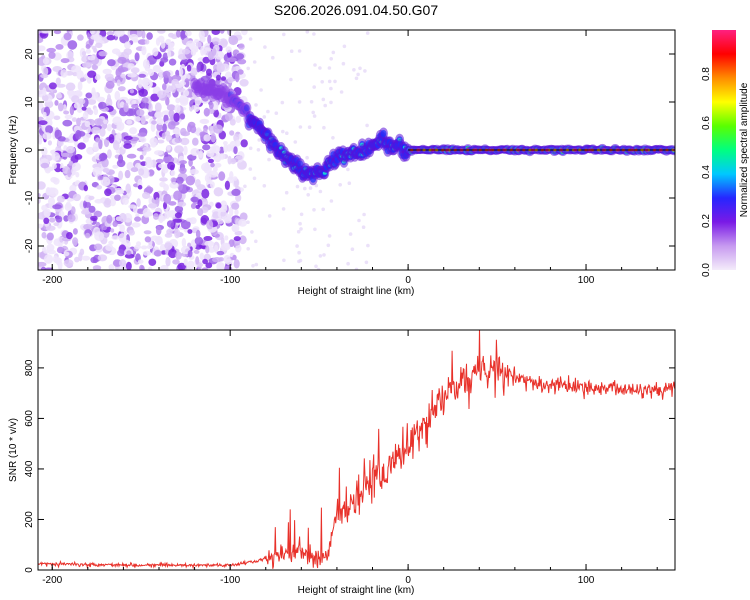 This screenshot has height=600, width=750. Describe the element at coordinates (246, 108) in the screenshot. I see `ridge-body` at that location.